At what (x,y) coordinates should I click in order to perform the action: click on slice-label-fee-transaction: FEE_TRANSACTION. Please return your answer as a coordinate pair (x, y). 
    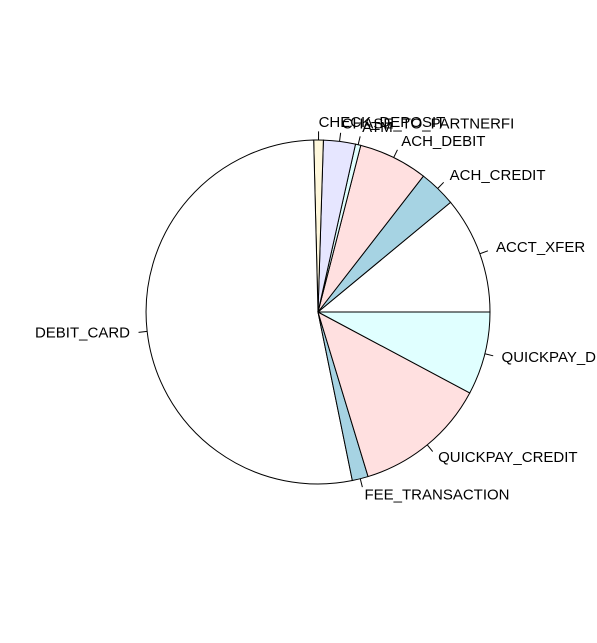
    Looking at the image, I should click on (436, 494).